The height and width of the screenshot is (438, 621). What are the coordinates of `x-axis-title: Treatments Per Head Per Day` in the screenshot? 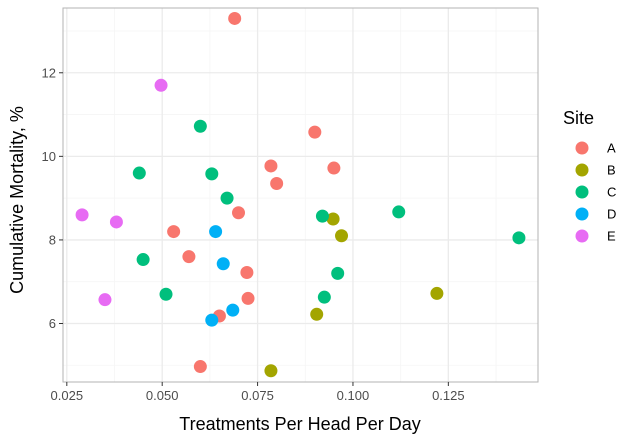 It's located at (299, 424).